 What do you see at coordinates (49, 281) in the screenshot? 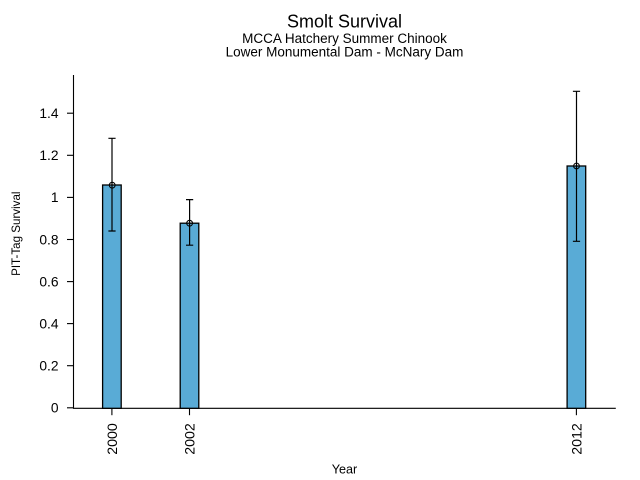
I see `svg-text: 0.6` at bounding box center [49, 281].